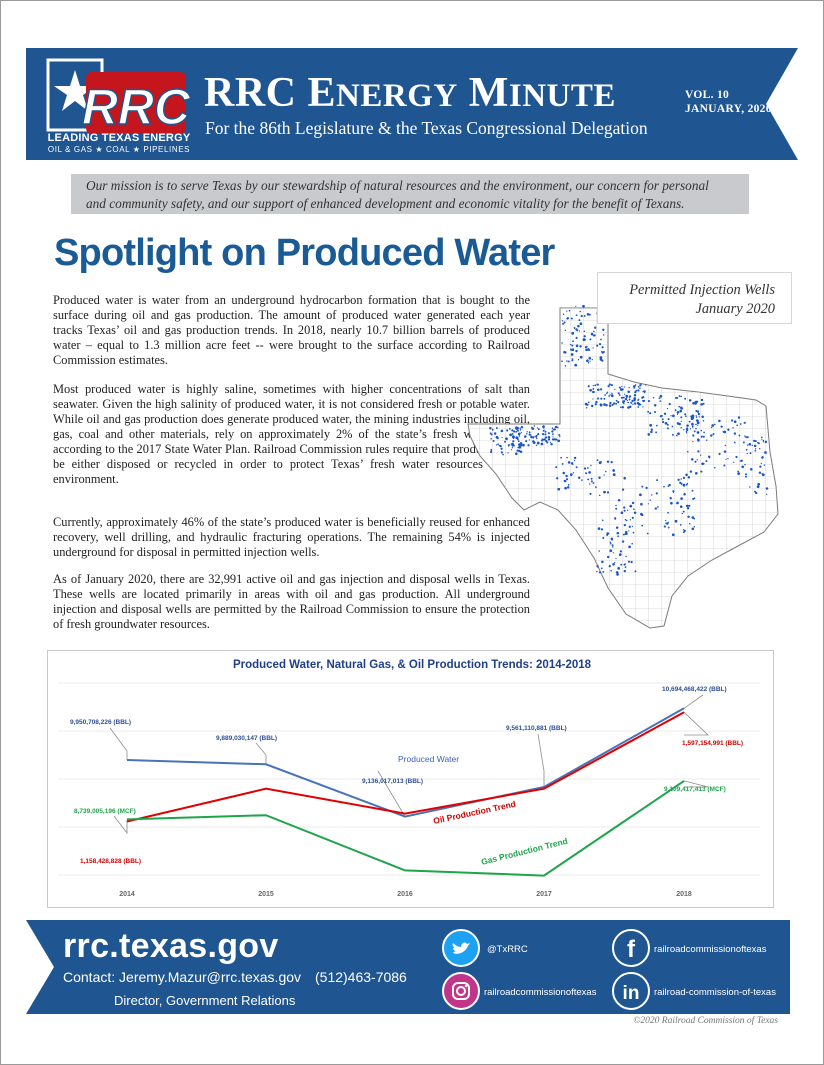  I want to click on contact-email: Contact: Jeremy.Mazur@rrc.texas.gov, so click(182, 977).